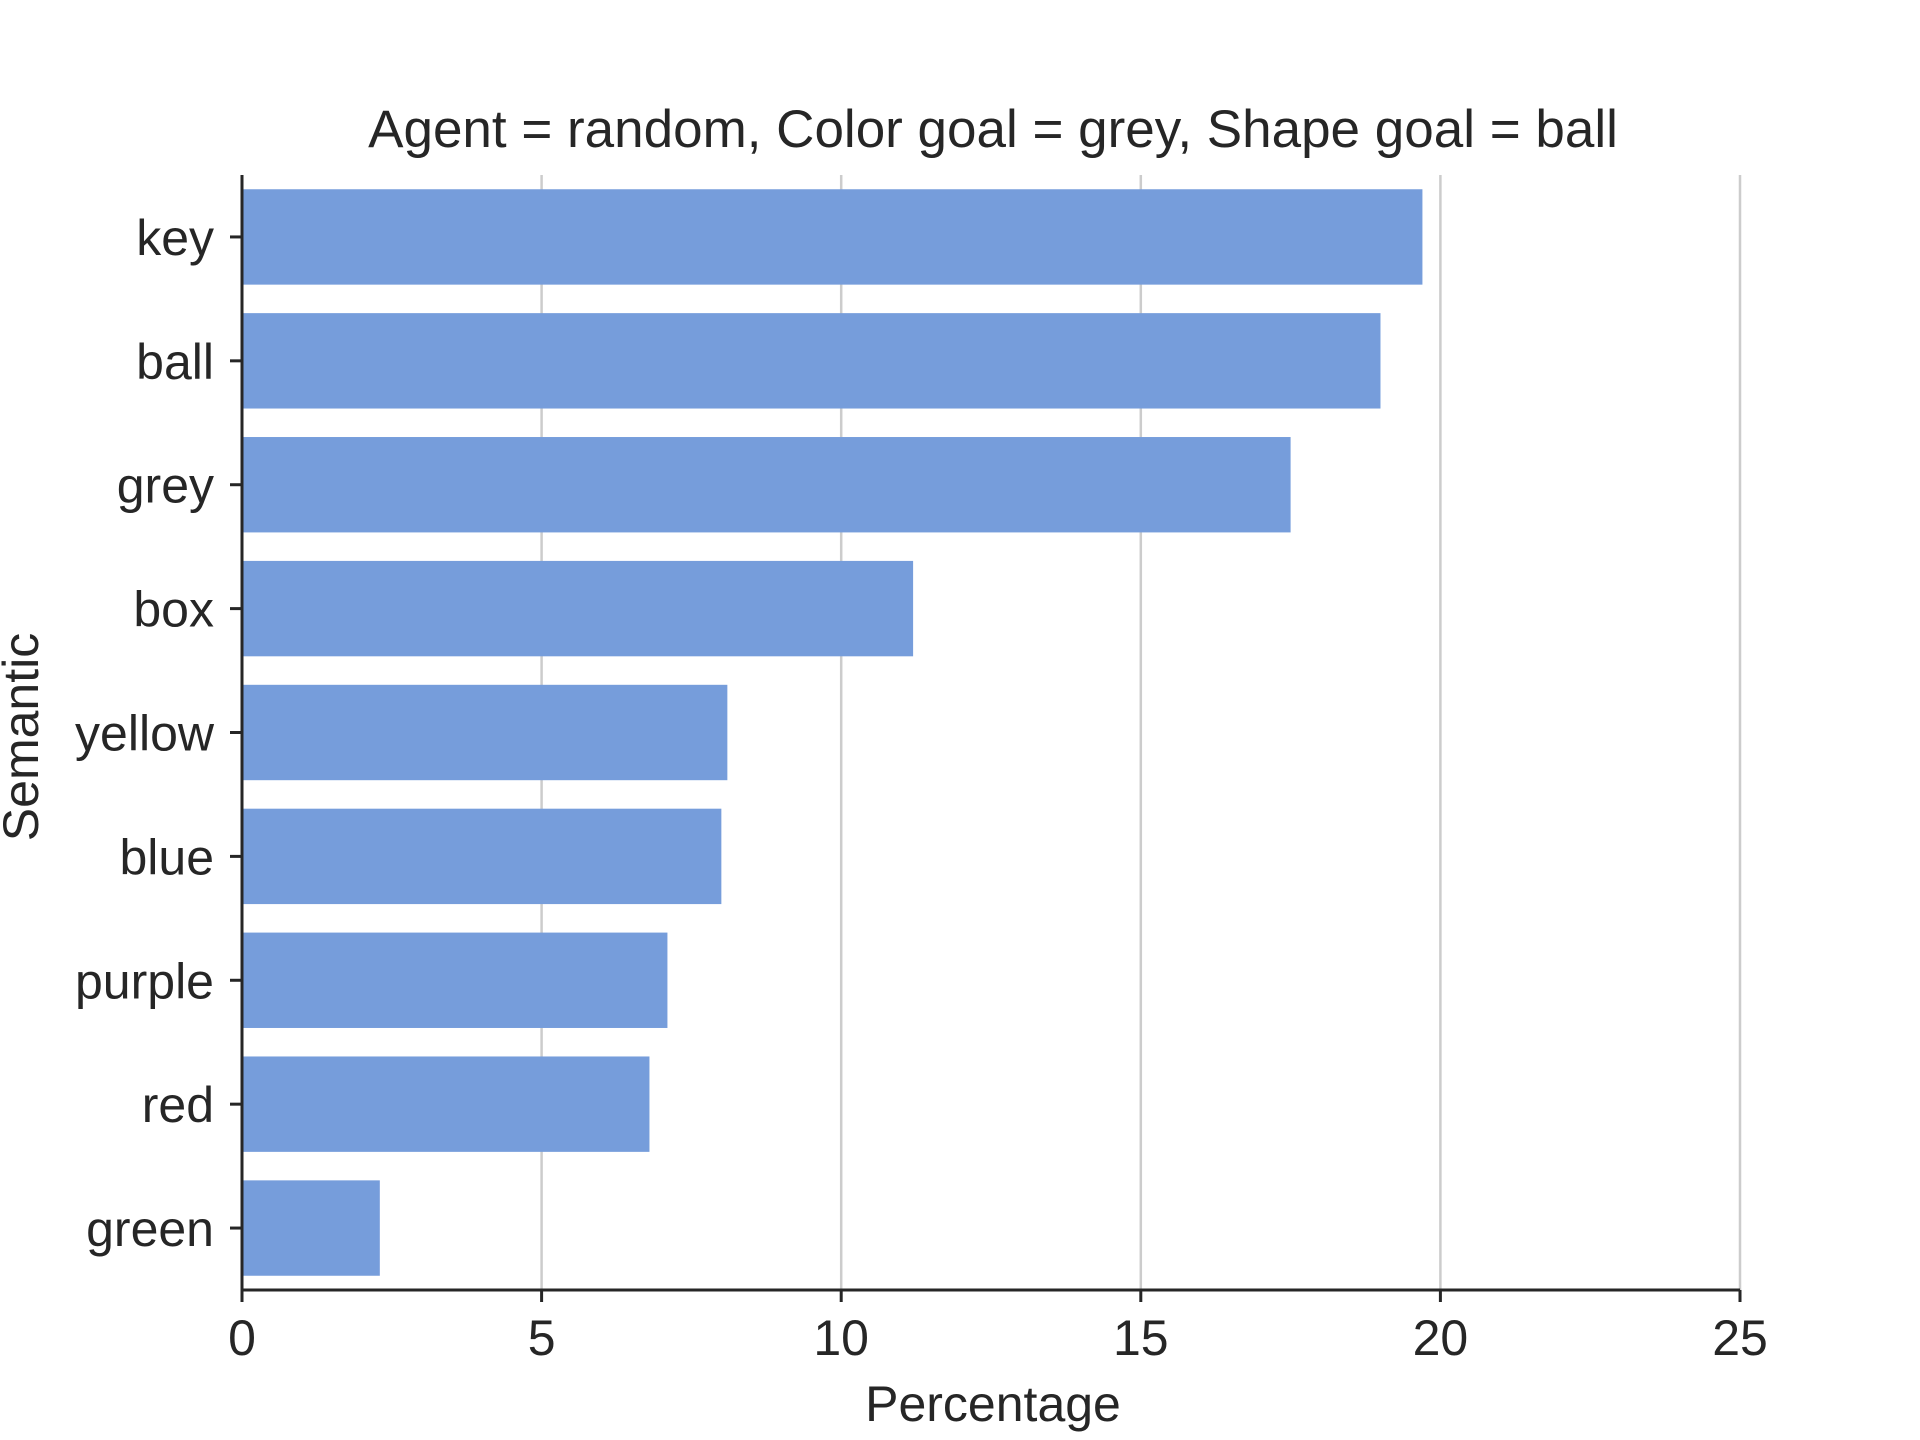  I want to click on x-tick-label-15: 15, so click(1141, 1338).